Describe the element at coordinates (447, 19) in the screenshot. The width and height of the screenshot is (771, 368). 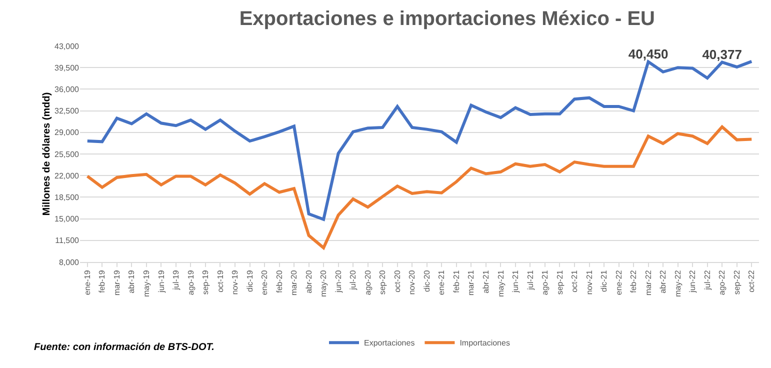
I see `chart-title: Exportaciones e importaciones México - EU` at that location.